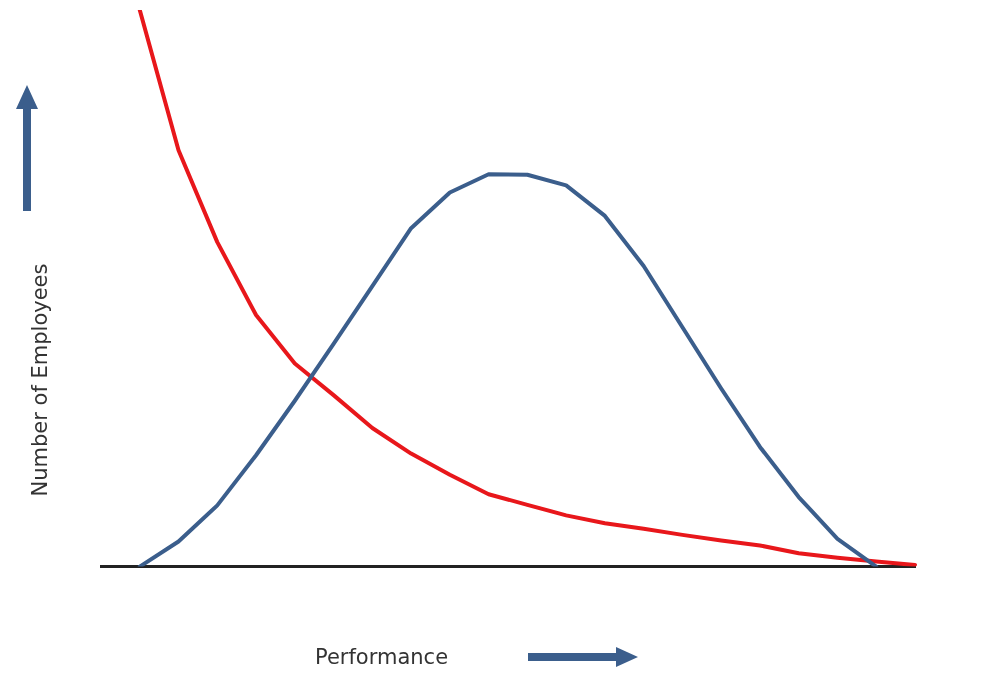  I want to click on y-axis-title: Number of Employees, so click(40, 380).